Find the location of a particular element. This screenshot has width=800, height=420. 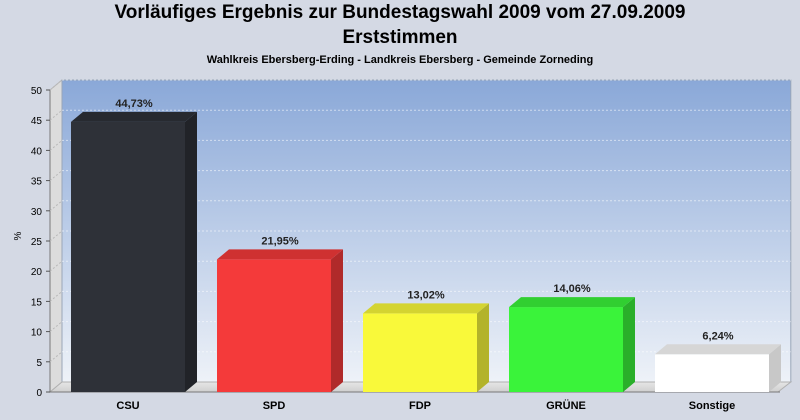

x-tick-label: GRÜNE is located at coordinates (566, 405).